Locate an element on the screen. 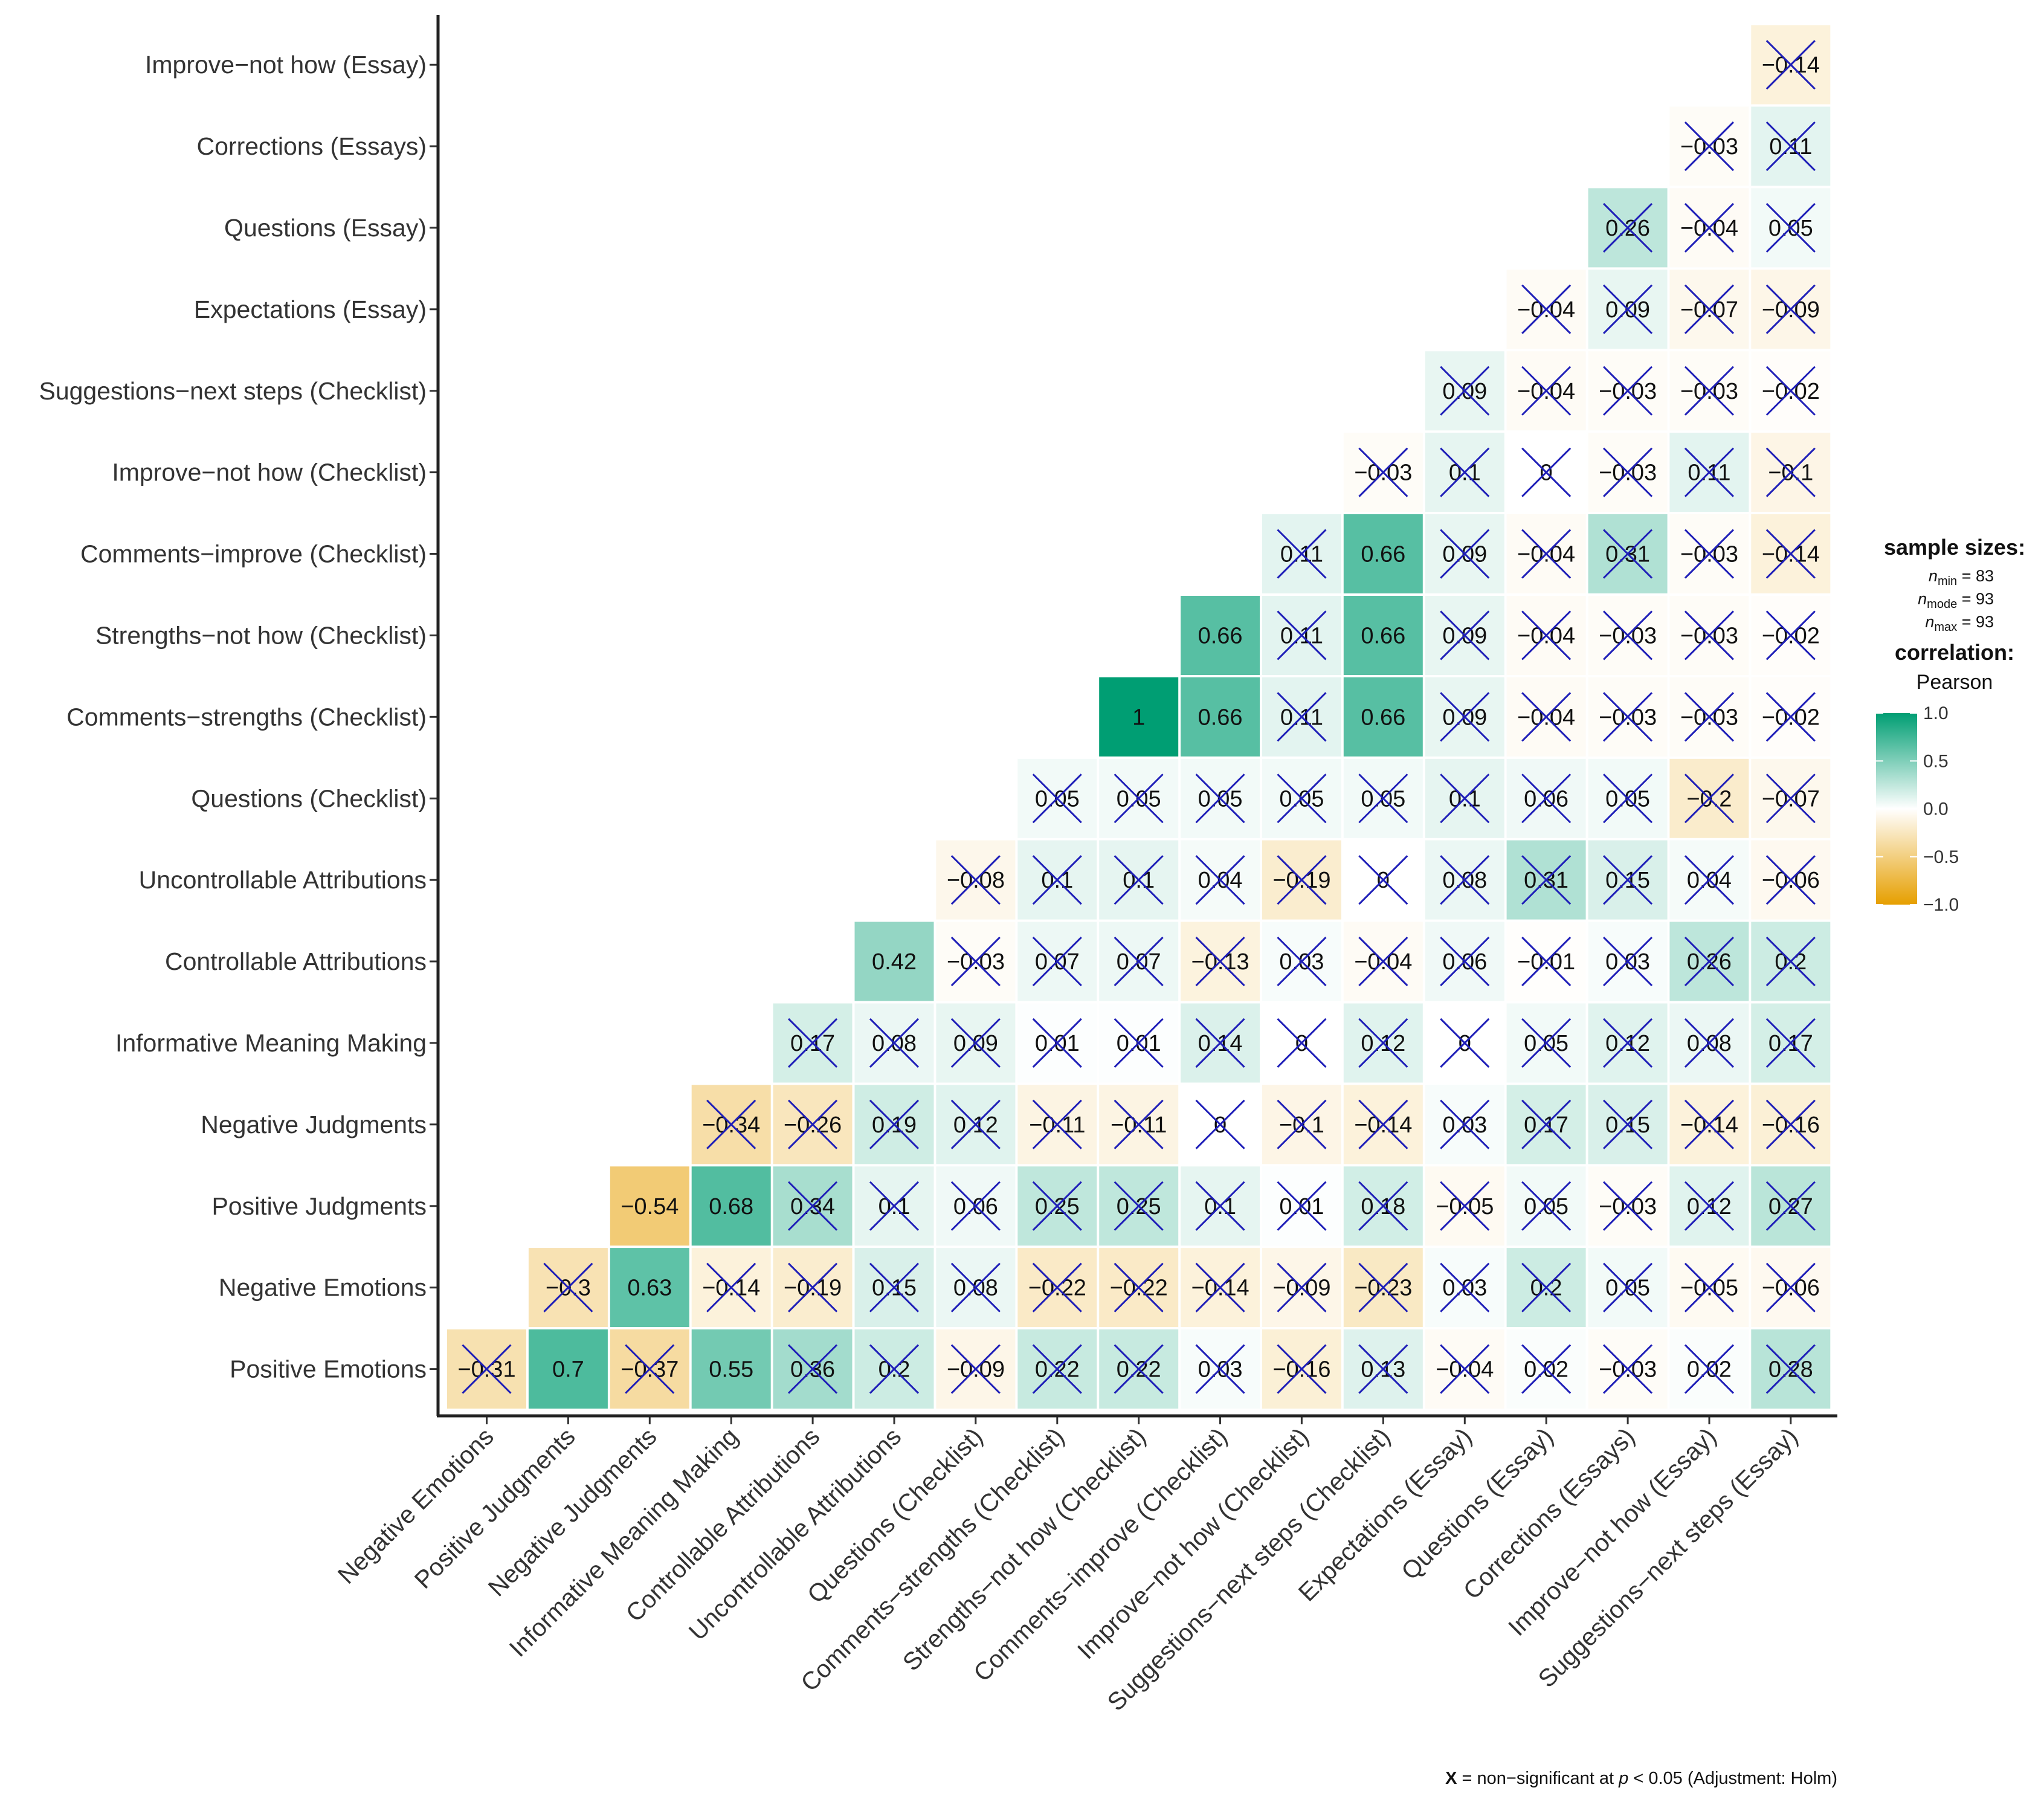  heatmap-cell: 0.42 is located at coordinates (894, 961).